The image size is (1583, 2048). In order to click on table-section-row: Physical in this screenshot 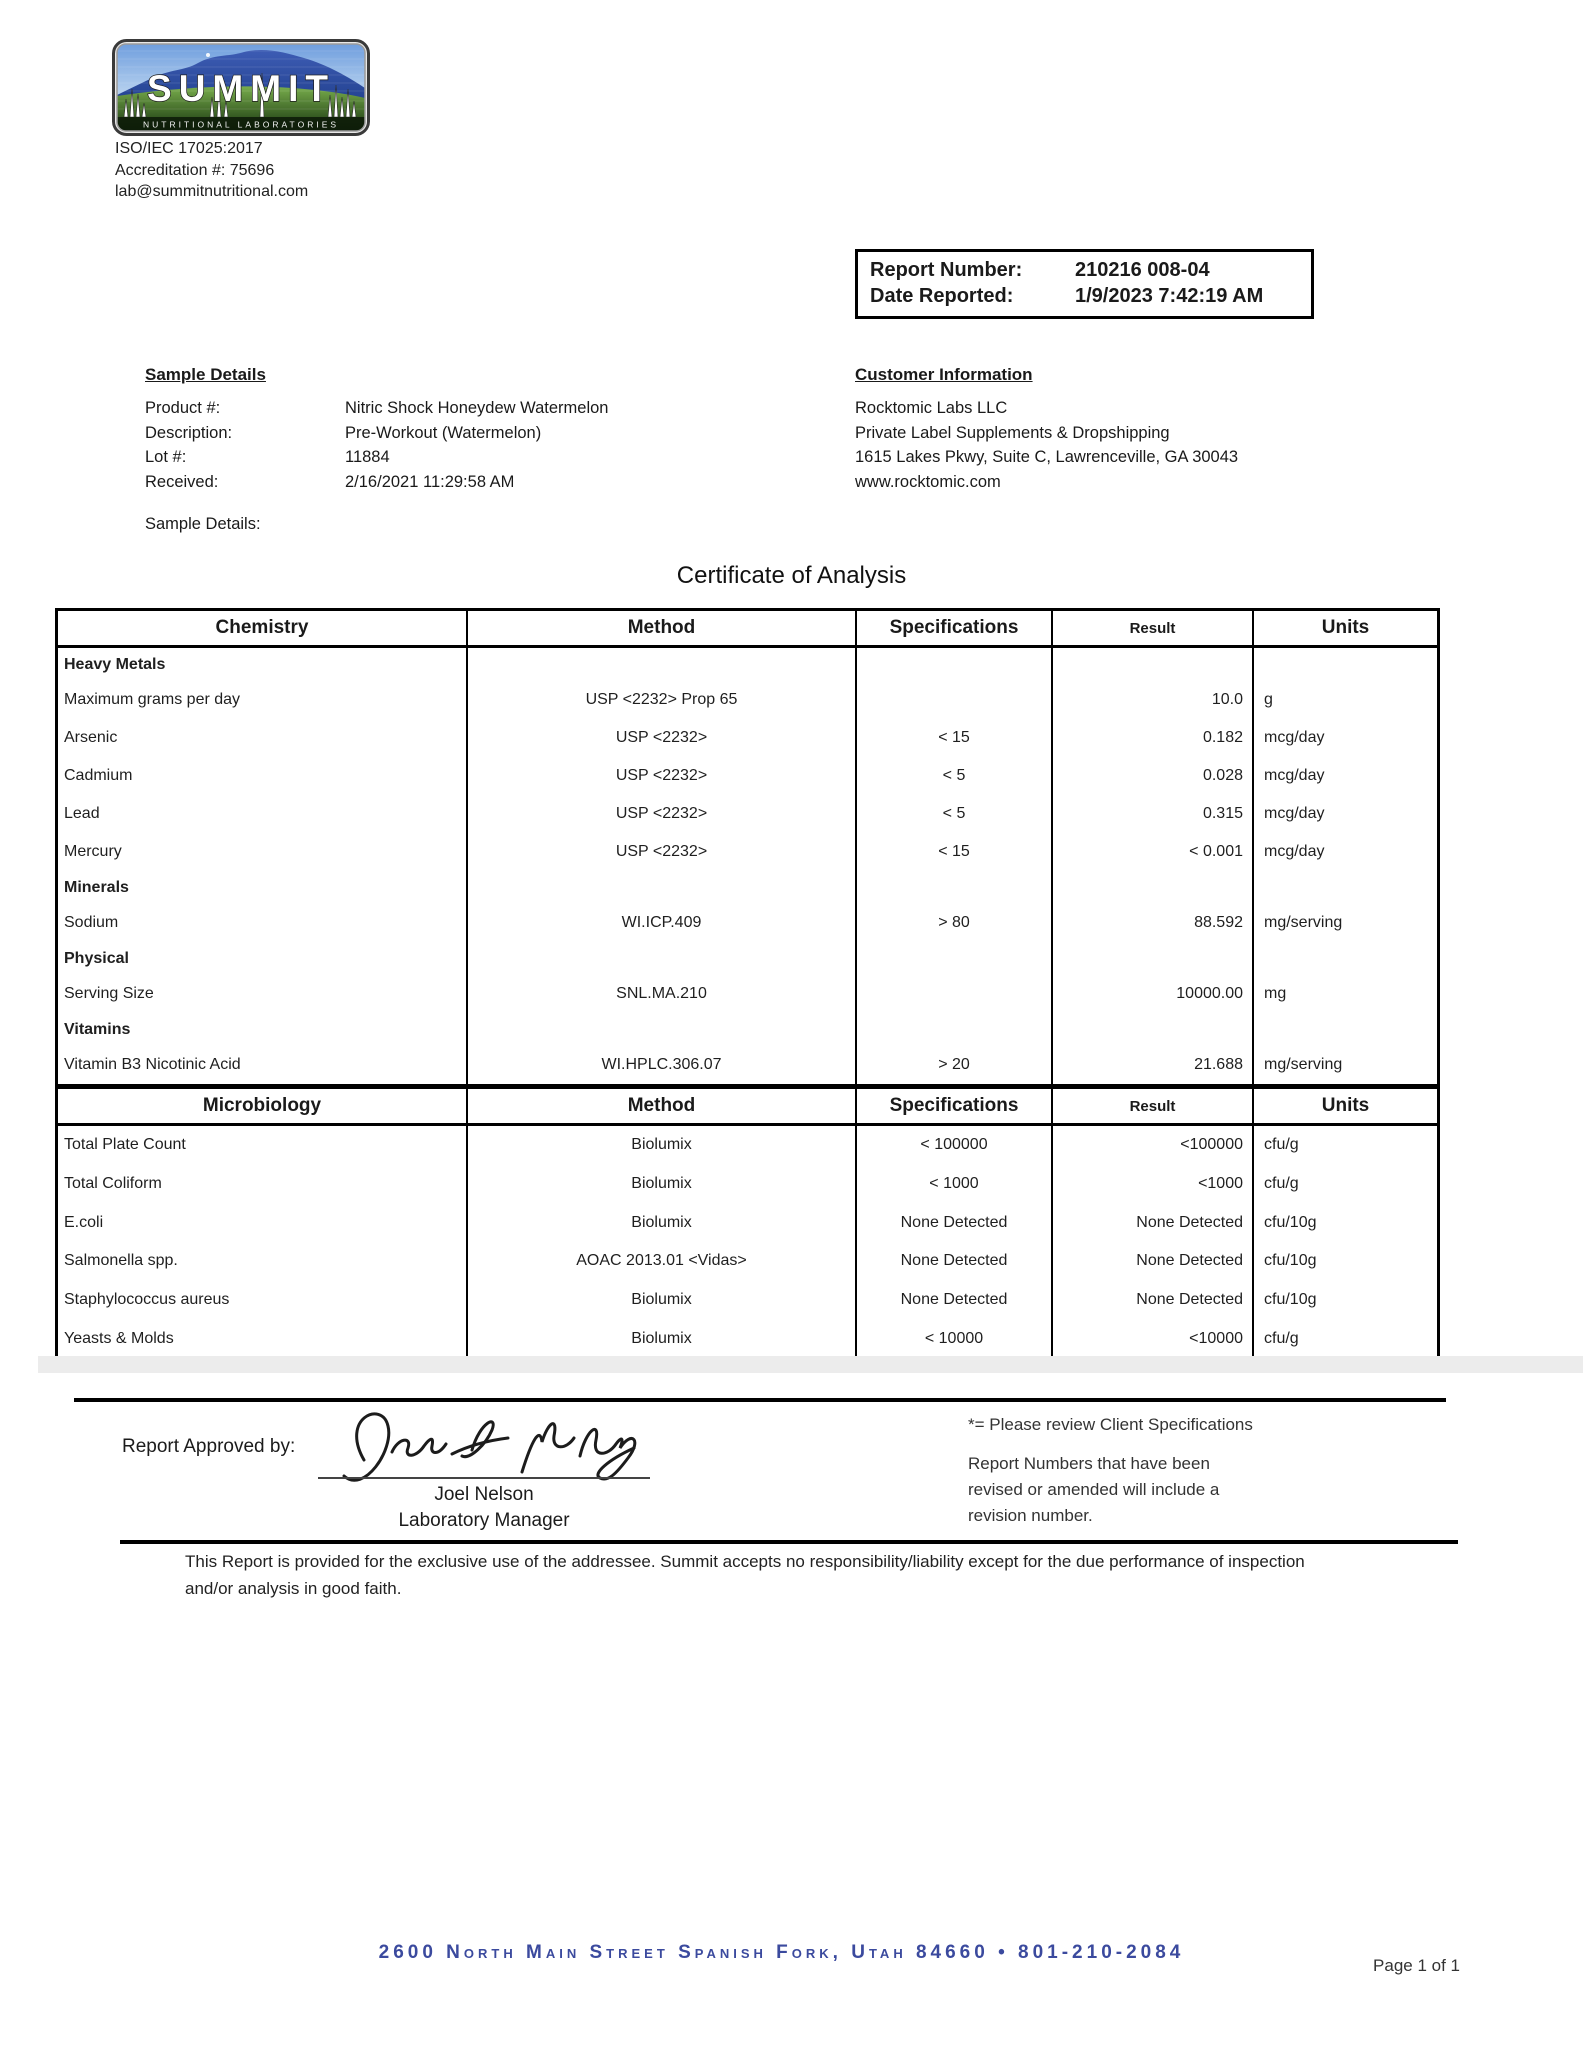, I will do `click(747, 958)`.